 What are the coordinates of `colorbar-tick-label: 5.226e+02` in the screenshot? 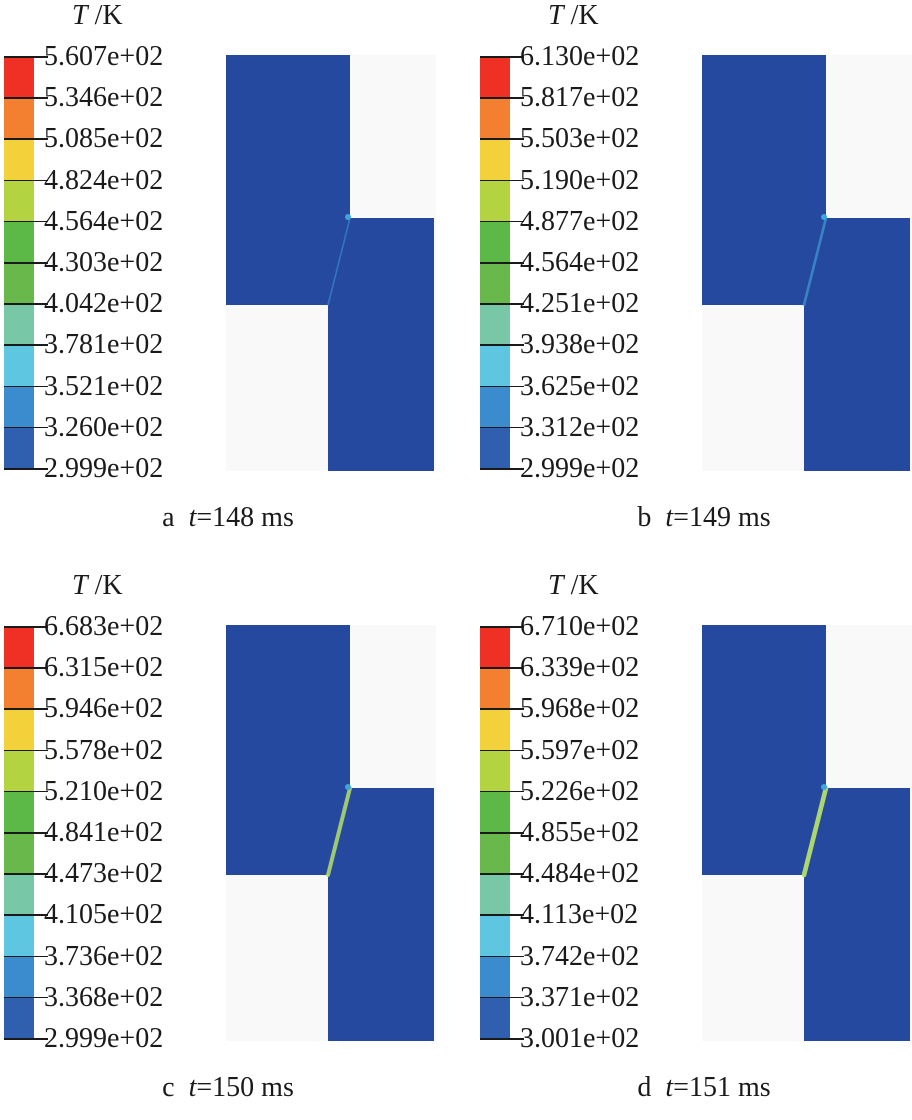 It's located at (580, 791).